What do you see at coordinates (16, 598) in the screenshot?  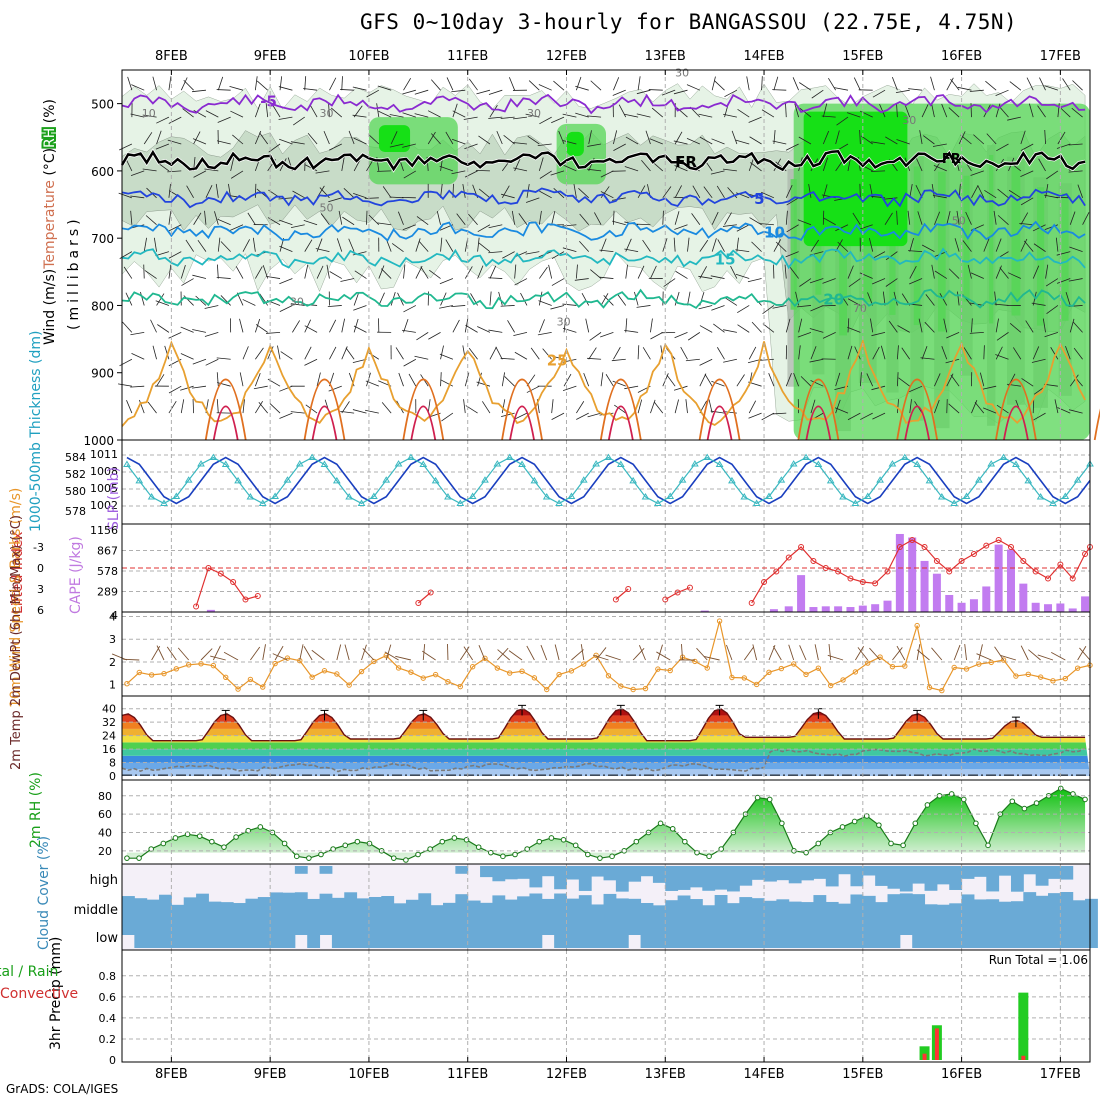 I see `wind-axis-label: 10m Wind Speed & Barbs (m/s)` at bounding box center [16, 598].